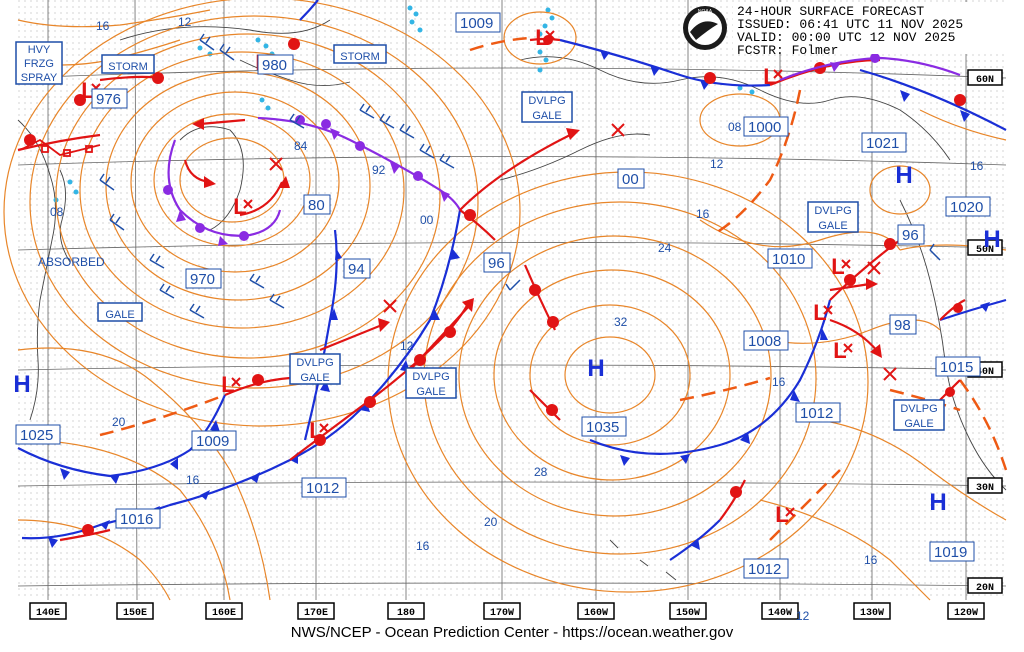  I want to click on pressure-center-low: L 1008, so click(788, 325).